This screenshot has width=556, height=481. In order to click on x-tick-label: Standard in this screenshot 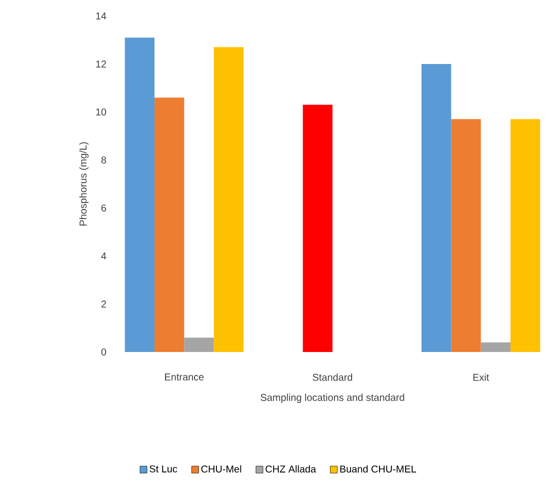, I will do `click(332, 377)`.